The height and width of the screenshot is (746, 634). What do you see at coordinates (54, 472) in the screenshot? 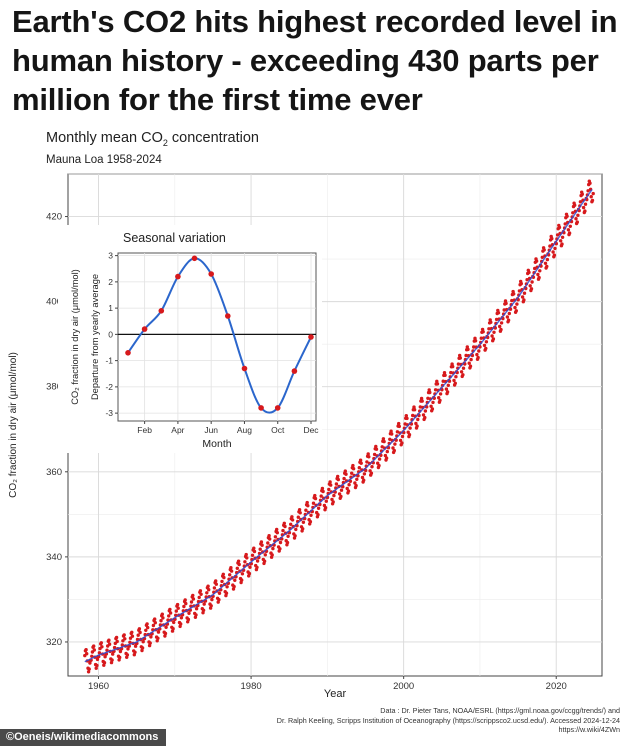
I see `y-tick-label: 360` at bounding box center [54, 472].